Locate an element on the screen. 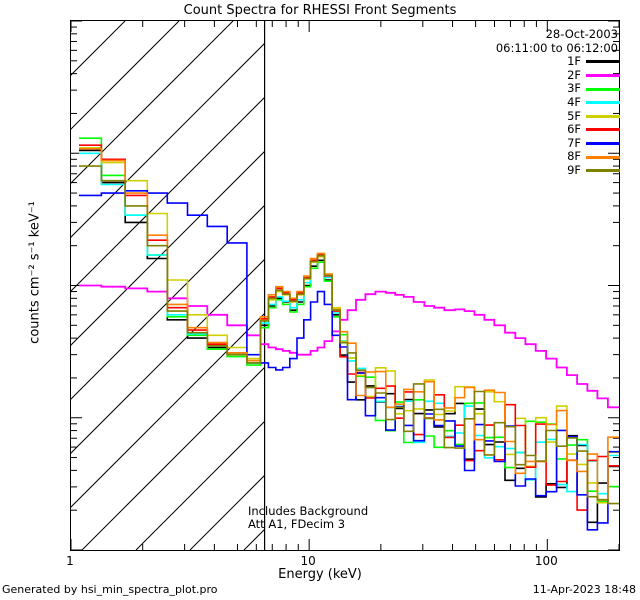 The image size is (640, 600). y-axis-label: counts cm⁻² s⁻¹ keV⁻¹ is located at coordinates (35, 272).